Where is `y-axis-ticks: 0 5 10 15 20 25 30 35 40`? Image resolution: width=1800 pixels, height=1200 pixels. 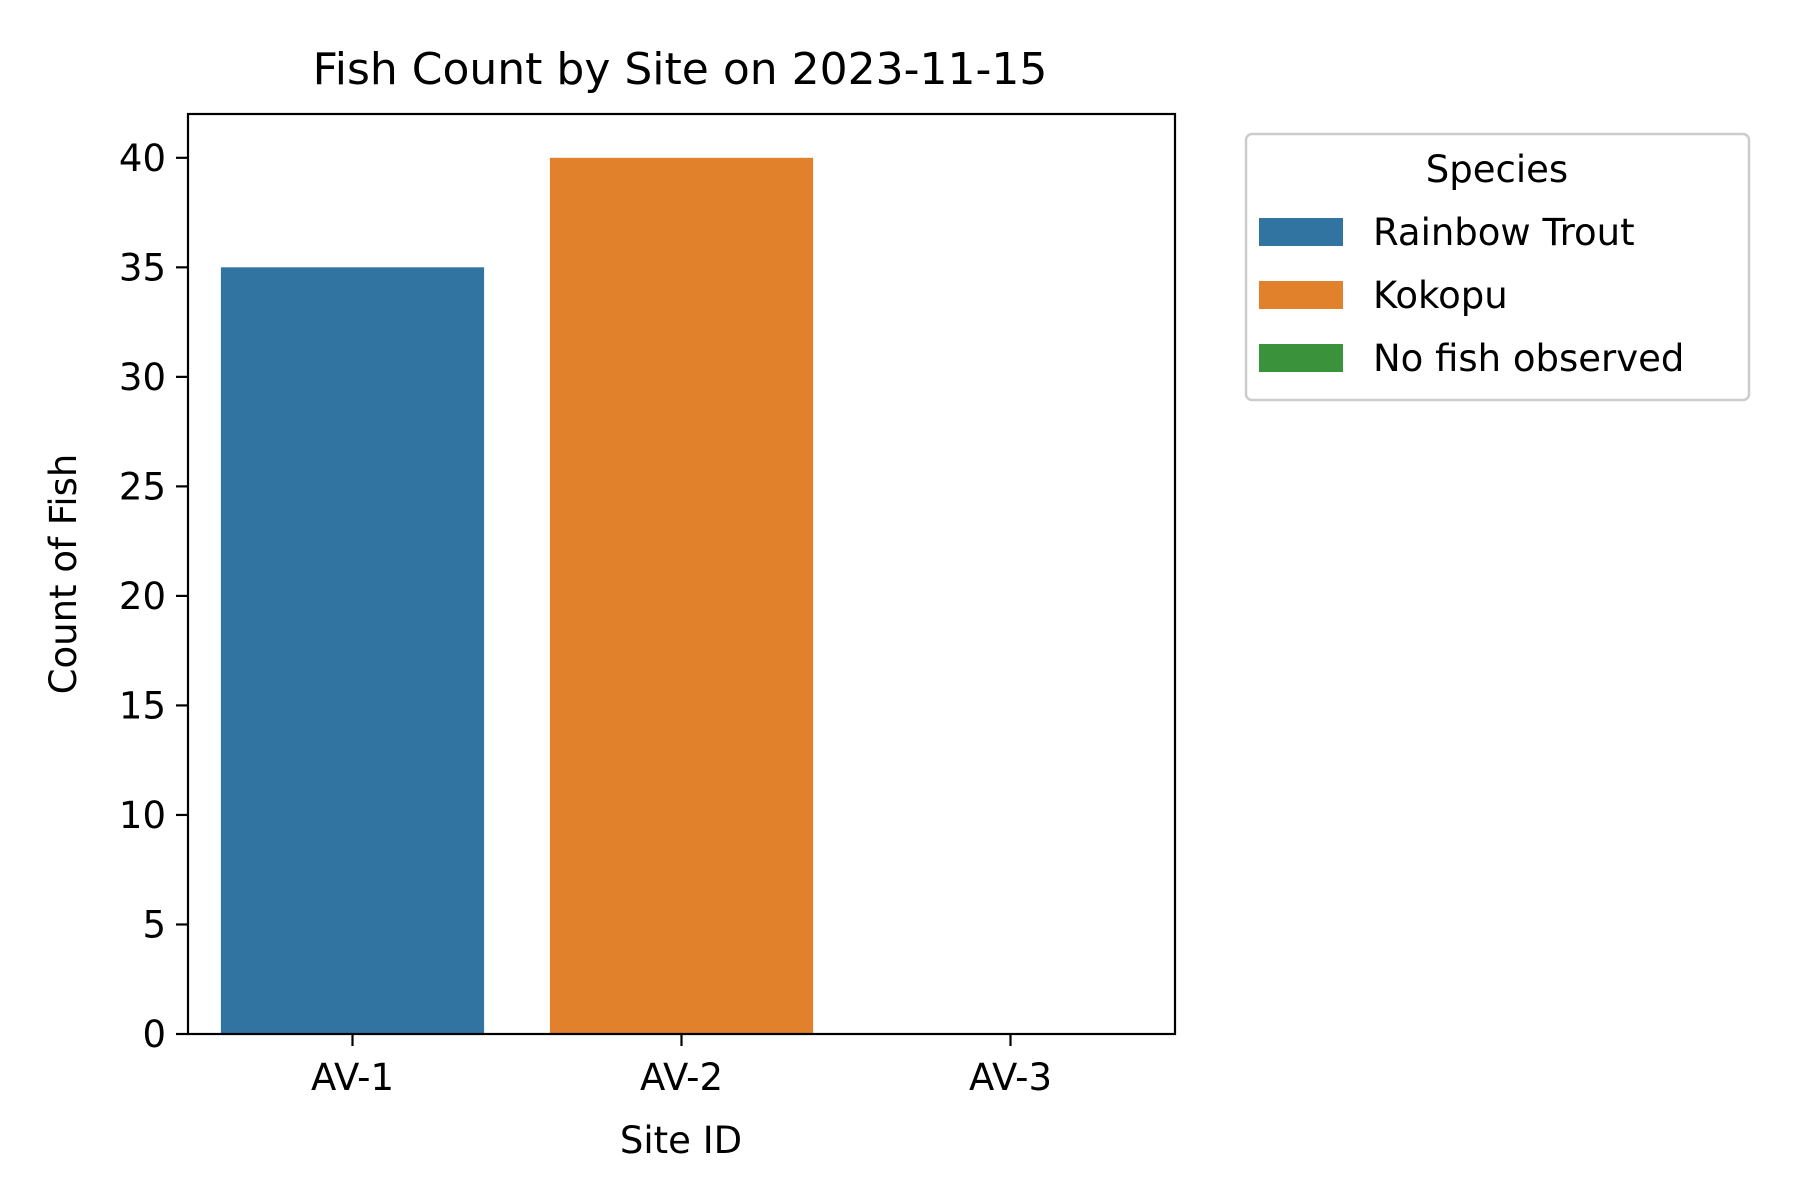 y-axis-ticks: 0 5 10 15 20 25 30 35 40 is located at coordinates (153, 596).